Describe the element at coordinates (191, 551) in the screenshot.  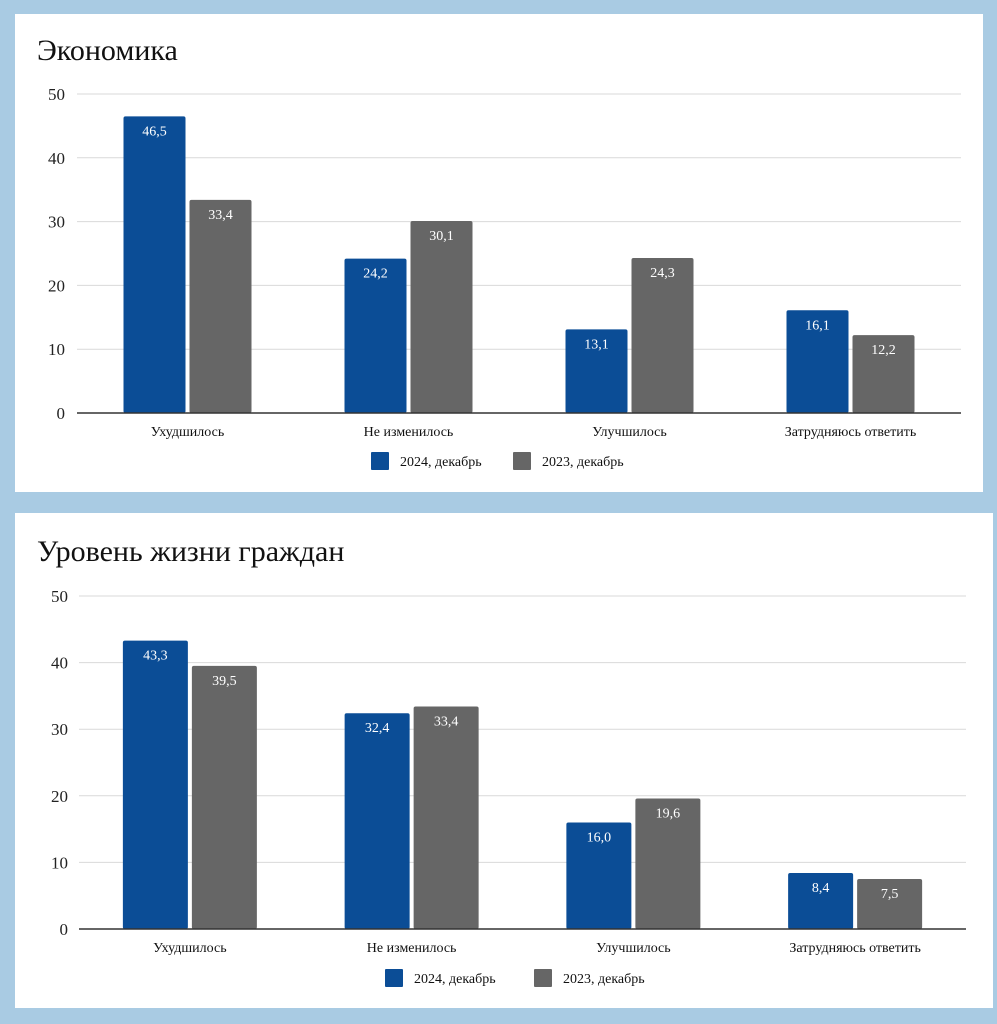
I see `chart-title: Уровень жизни граждан` at that location.